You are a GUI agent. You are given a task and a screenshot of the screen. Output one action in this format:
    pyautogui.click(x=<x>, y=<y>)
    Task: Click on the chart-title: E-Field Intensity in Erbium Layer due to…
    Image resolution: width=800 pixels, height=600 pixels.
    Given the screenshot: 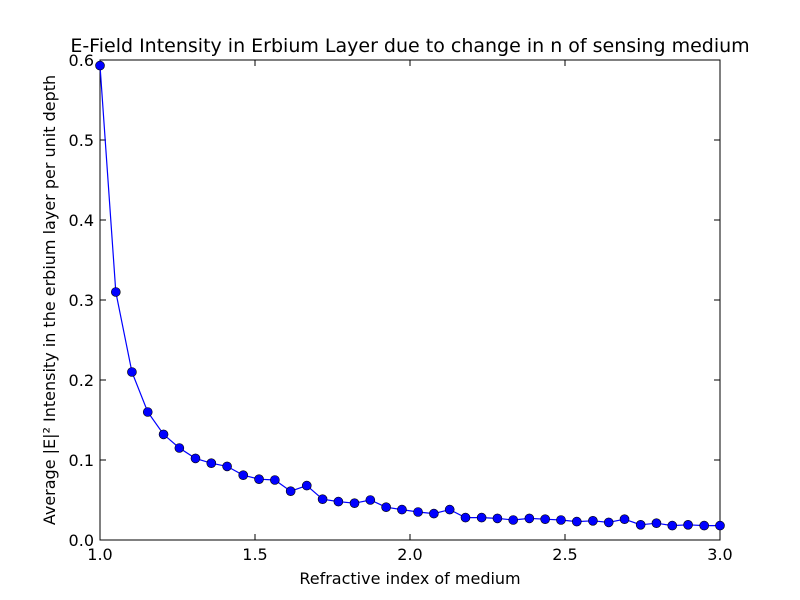 What is the action you would take?
    pyautogui.click(x=409, y=46)
    